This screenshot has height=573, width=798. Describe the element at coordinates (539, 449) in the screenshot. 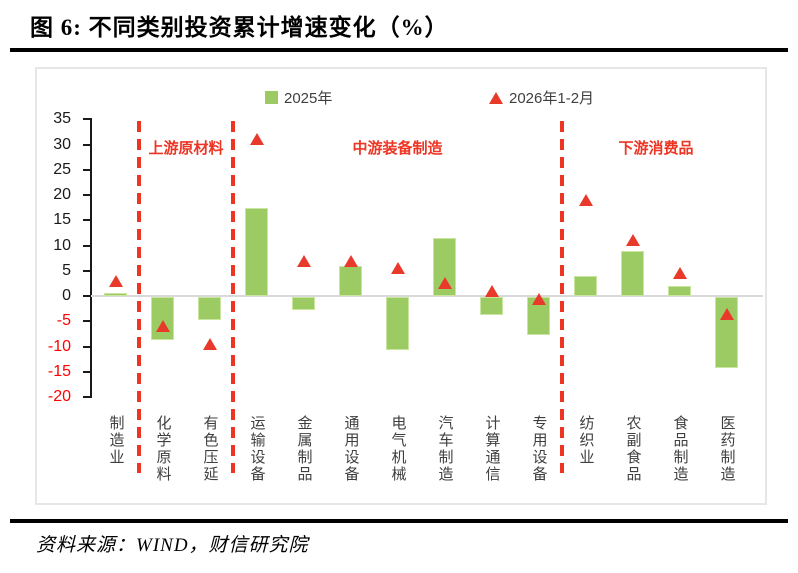

I see `x-axis-category-label: 专用设备` at that location.